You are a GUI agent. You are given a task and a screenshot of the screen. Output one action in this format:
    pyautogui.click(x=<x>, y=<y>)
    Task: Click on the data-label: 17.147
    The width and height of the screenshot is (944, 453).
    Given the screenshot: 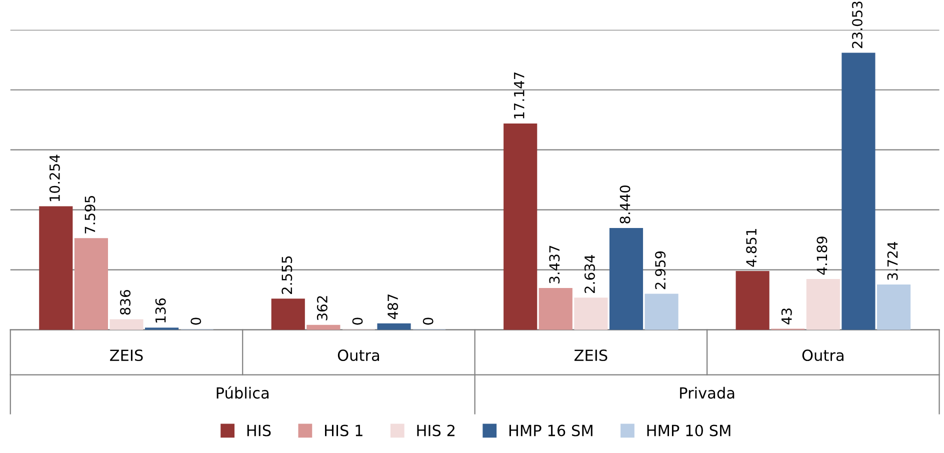 What is the action you would take?
    pyautogui.click(x=519, y=95)
    